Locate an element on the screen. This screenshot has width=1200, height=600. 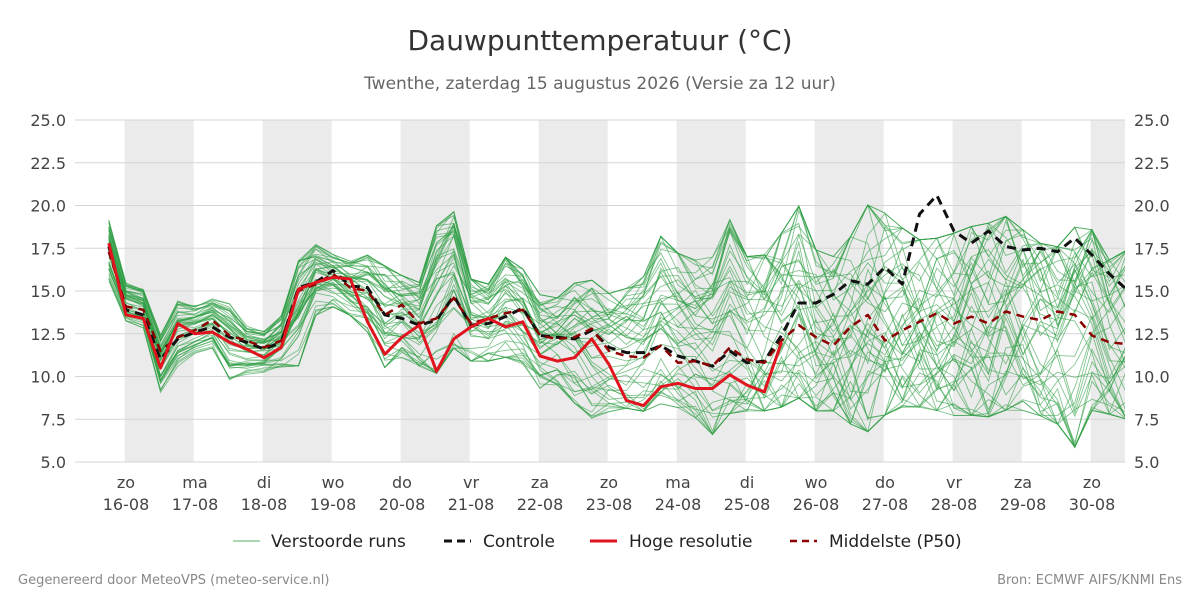
y-tick-left-7.5: 7.5 is located at coordinates (53, 419).